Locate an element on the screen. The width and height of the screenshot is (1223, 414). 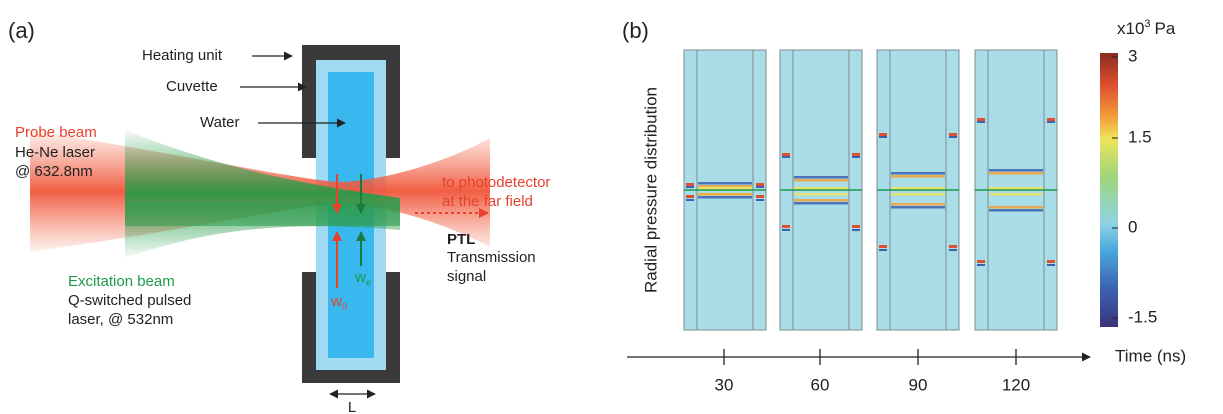
colorbar is located at coordinates (1109, 190).